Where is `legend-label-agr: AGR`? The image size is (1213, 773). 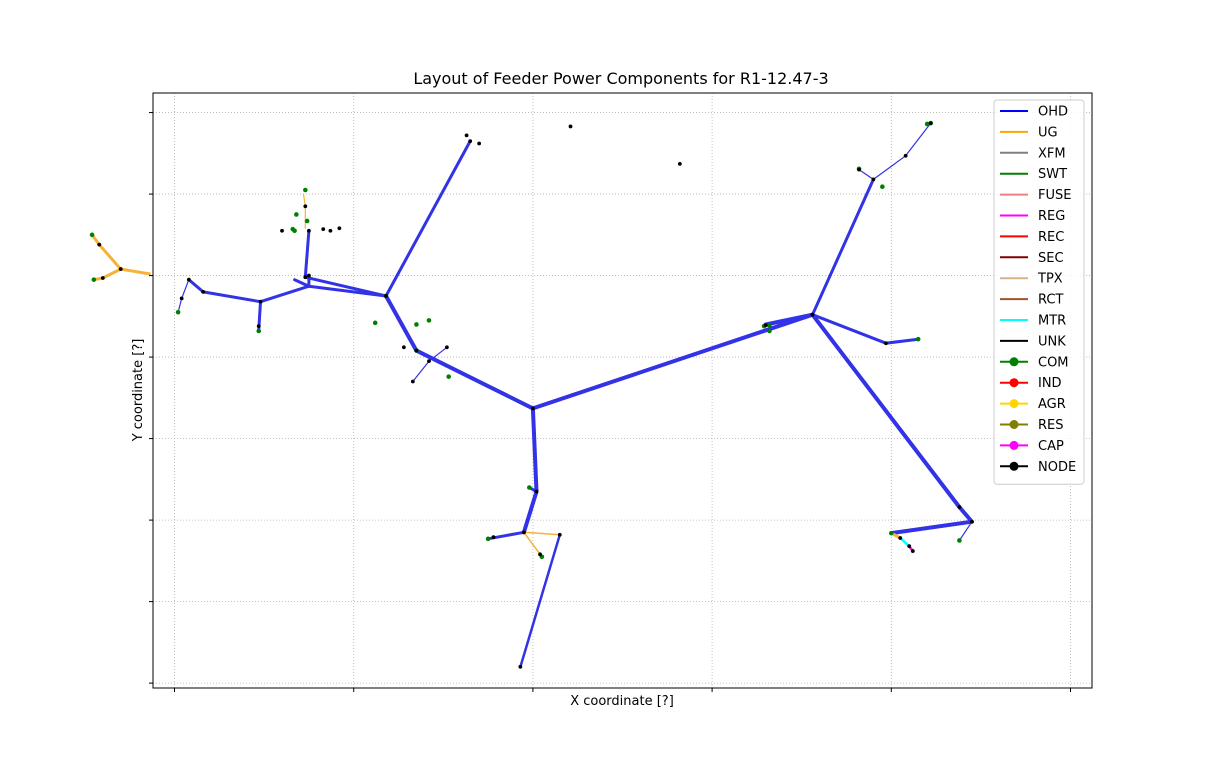 legend-label-agr: AGR is located at coordinates (1052, 404).